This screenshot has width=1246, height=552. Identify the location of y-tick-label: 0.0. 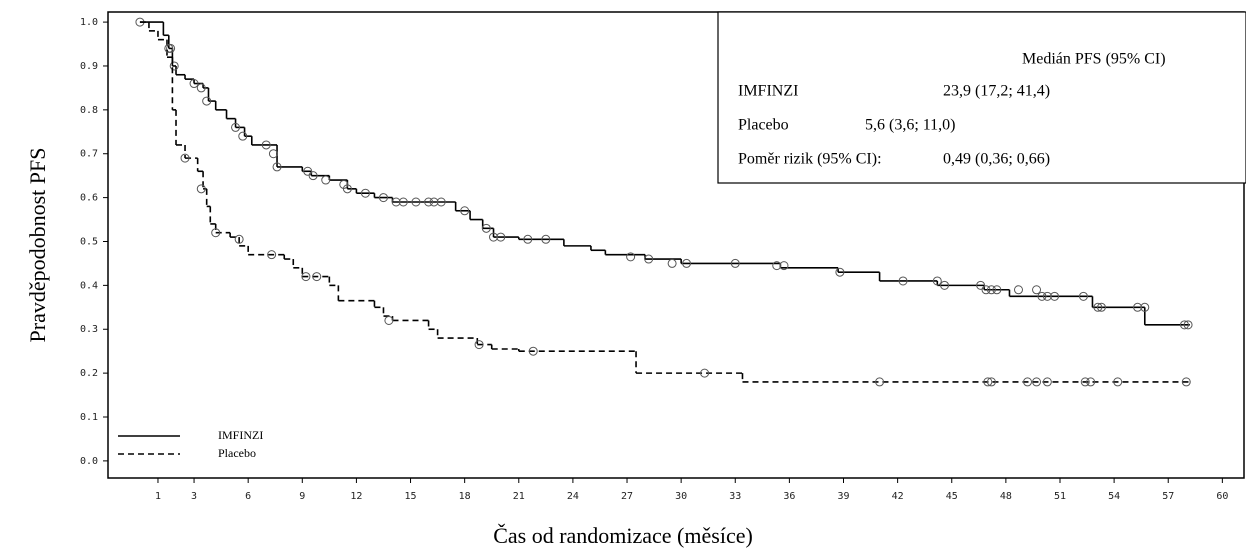
(89, 461).